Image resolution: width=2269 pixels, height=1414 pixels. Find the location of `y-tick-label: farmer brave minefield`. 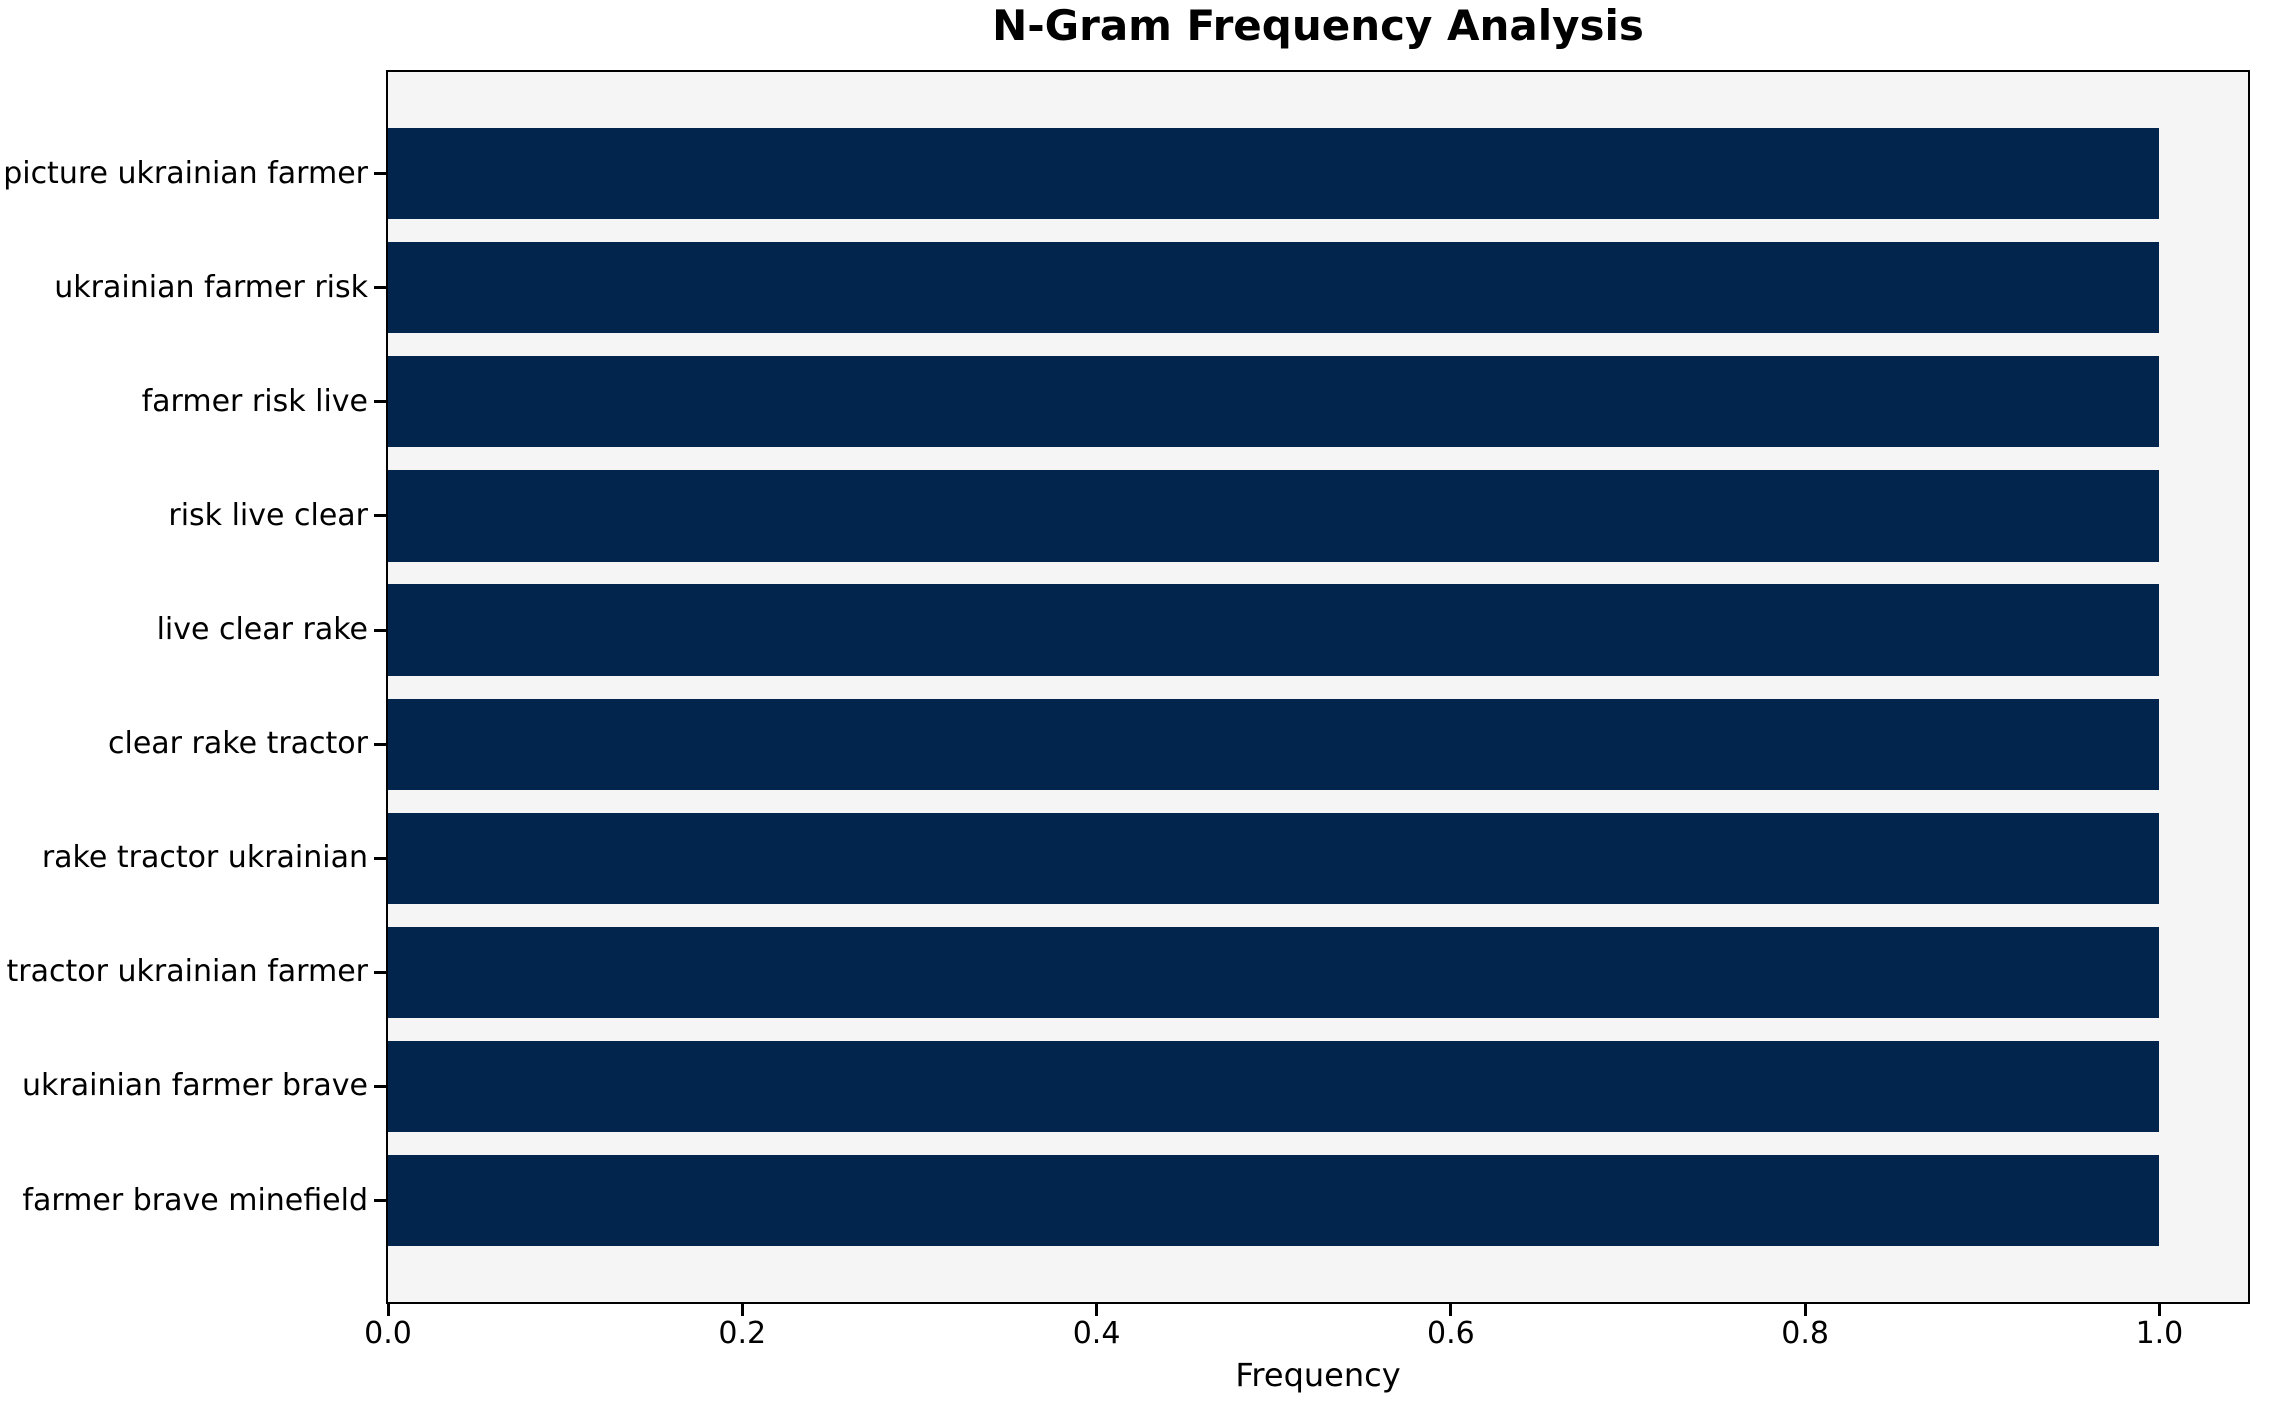

y-tick-label: farmer brave minefield is located at coordinates (195, 1200).